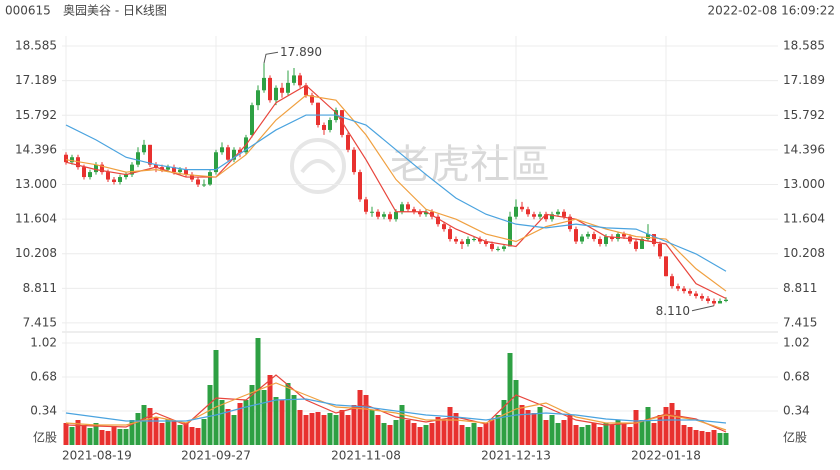 The height and width of the screenshot is (470, 840). Describe the element at coordinates (216, 456) in the screenshot. I see `x-tick-label: 2021-09-27` at that location.